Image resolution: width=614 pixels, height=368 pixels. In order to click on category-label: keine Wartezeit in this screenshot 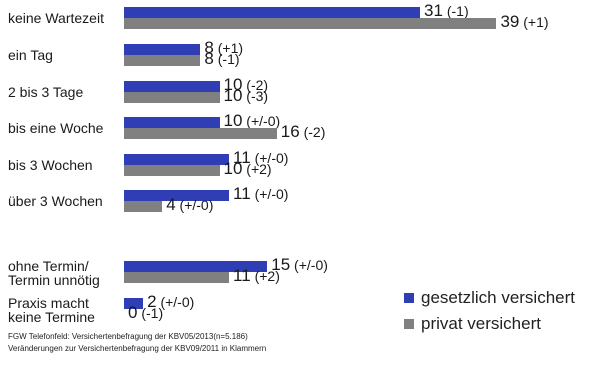, I will do `click(56, 18)`.